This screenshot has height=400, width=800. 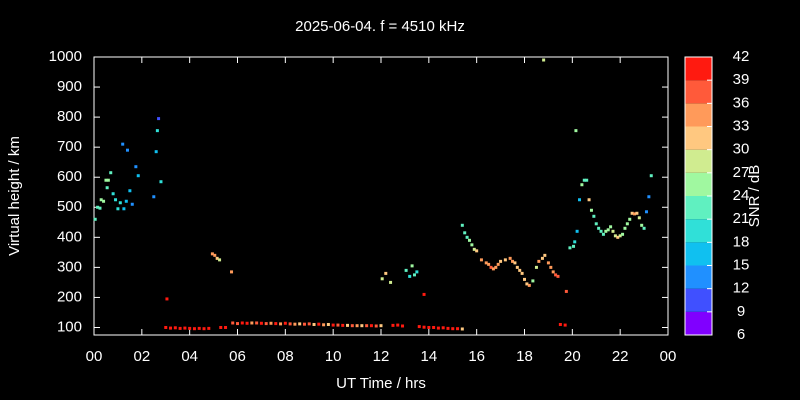 I want to click on y-tick-label: 300, so click(x=69, y=266).